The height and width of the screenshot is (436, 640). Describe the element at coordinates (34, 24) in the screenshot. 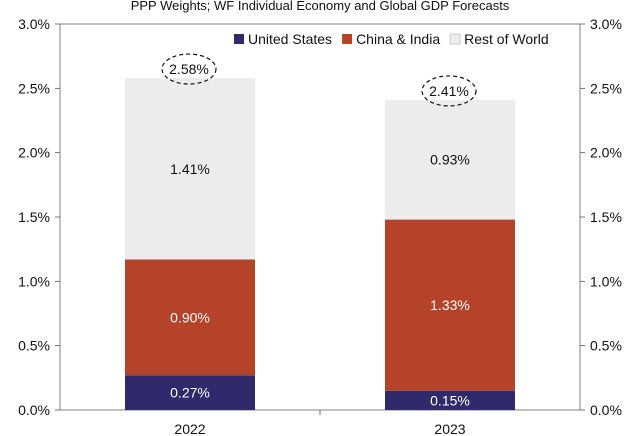

I see `y-tick-label-left: 3.0%` at that location.